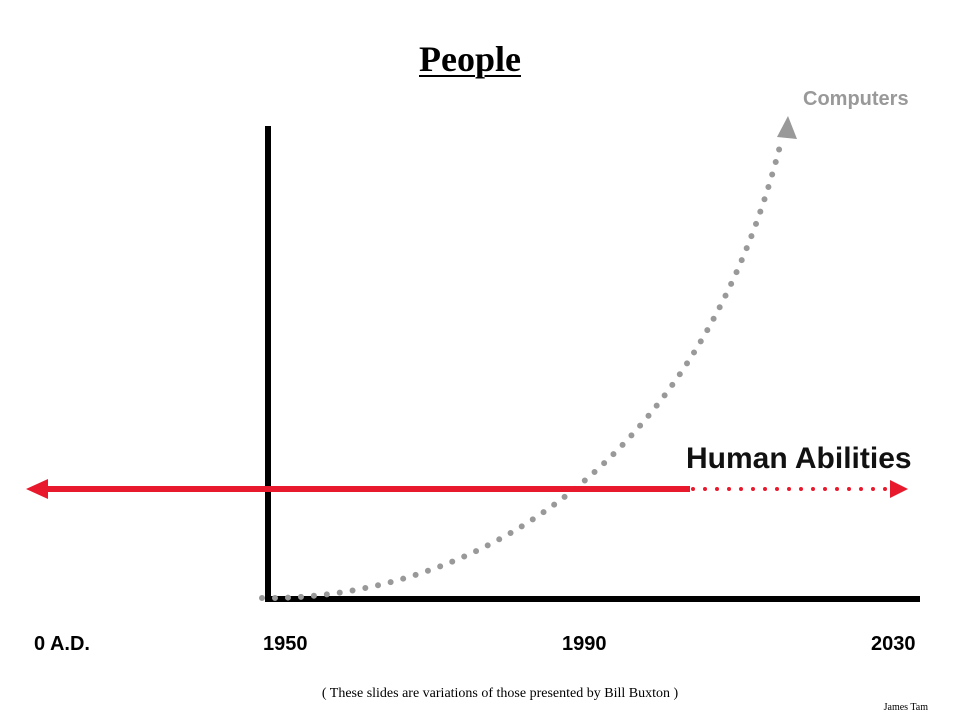 The height and width of the screenshot is (720, 960). Describe the element at coordinates (899, 489) in the screenshot. I see `human-abilities-right-arrowhead` at that location.